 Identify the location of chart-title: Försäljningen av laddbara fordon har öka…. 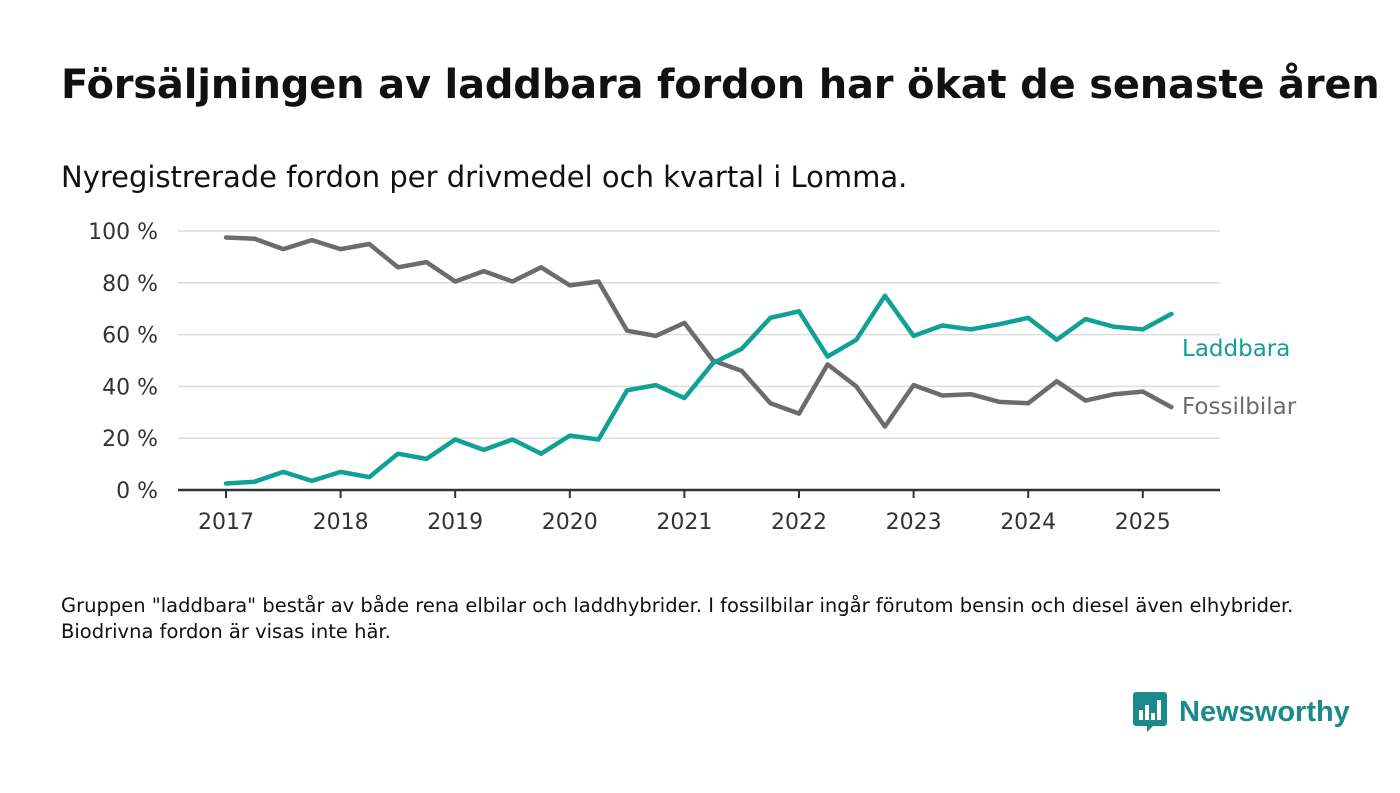
(720, 85).